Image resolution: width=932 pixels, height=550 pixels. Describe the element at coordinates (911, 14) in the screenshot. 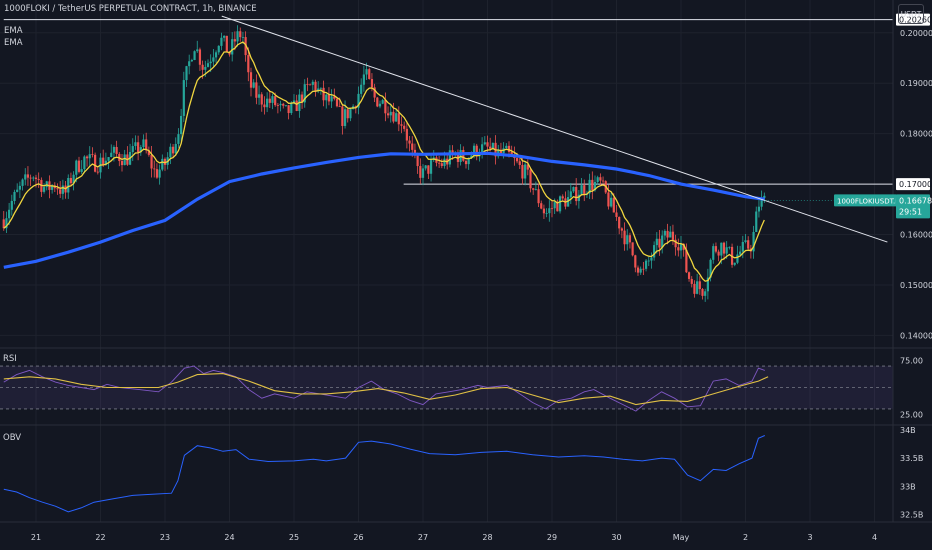

I see `currency-button: USDT` at that location.